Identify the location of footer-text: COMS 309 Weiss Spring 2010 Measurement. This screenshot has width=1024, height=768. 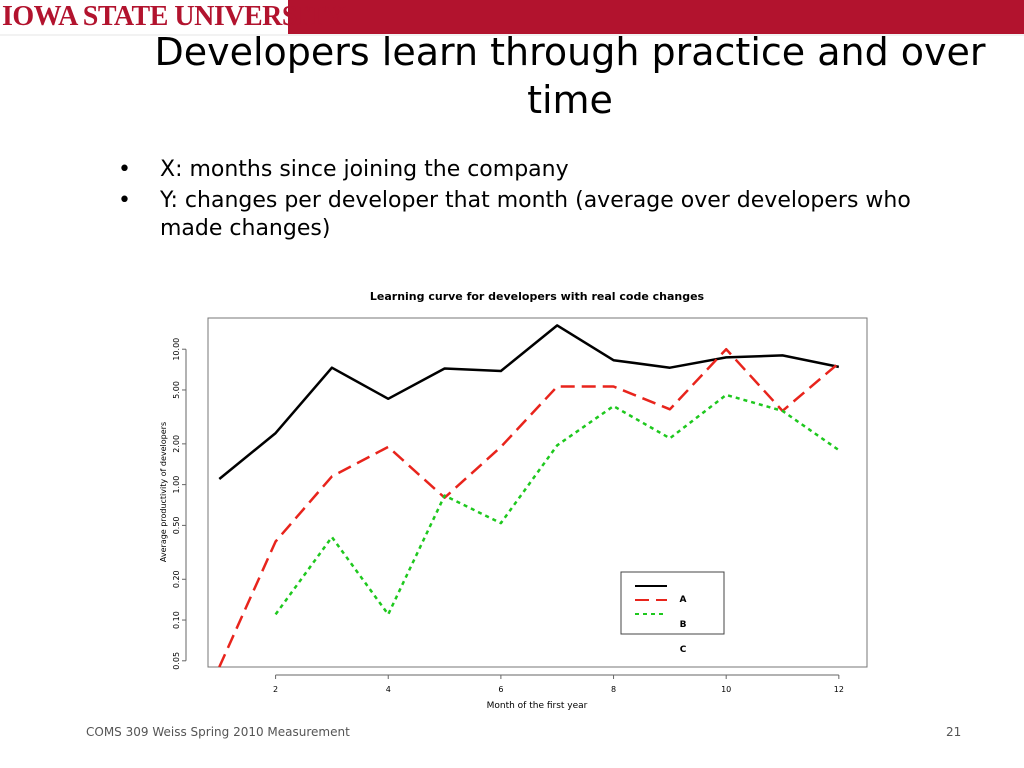
(218, 732).